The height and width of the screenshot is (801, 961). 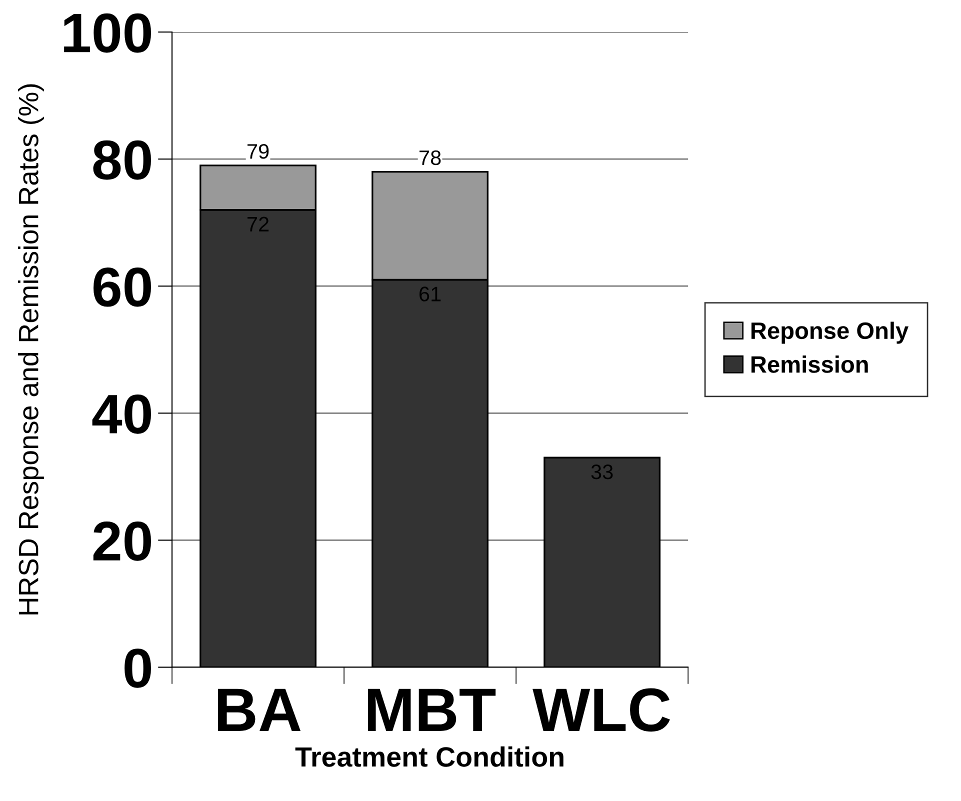 I want to click on y-tick-label: 40, so click(x=121, y=414).